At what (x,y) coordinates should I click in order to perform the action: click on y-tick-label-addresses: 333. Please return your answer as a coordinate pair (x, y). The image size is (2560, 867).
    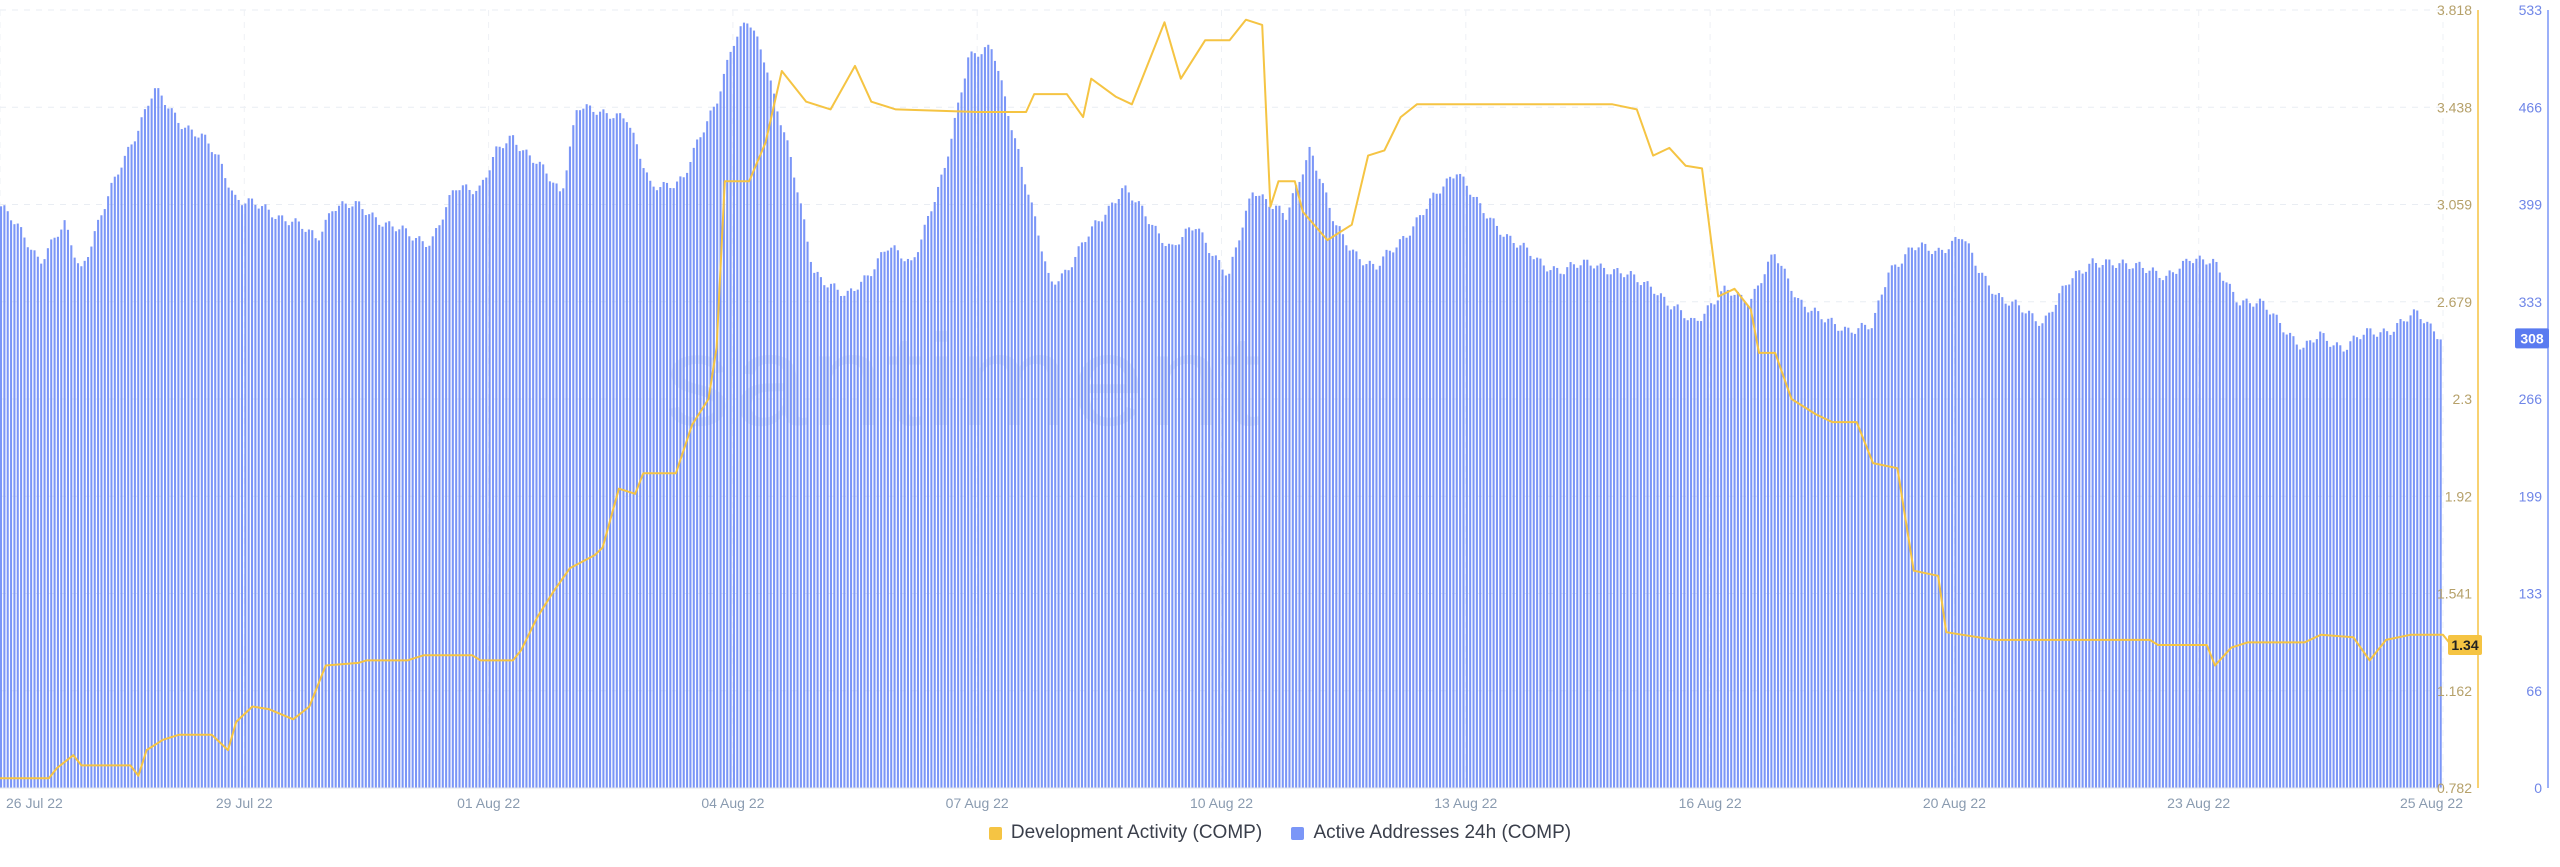
    Looking at the image, I should click on (2531, 302).